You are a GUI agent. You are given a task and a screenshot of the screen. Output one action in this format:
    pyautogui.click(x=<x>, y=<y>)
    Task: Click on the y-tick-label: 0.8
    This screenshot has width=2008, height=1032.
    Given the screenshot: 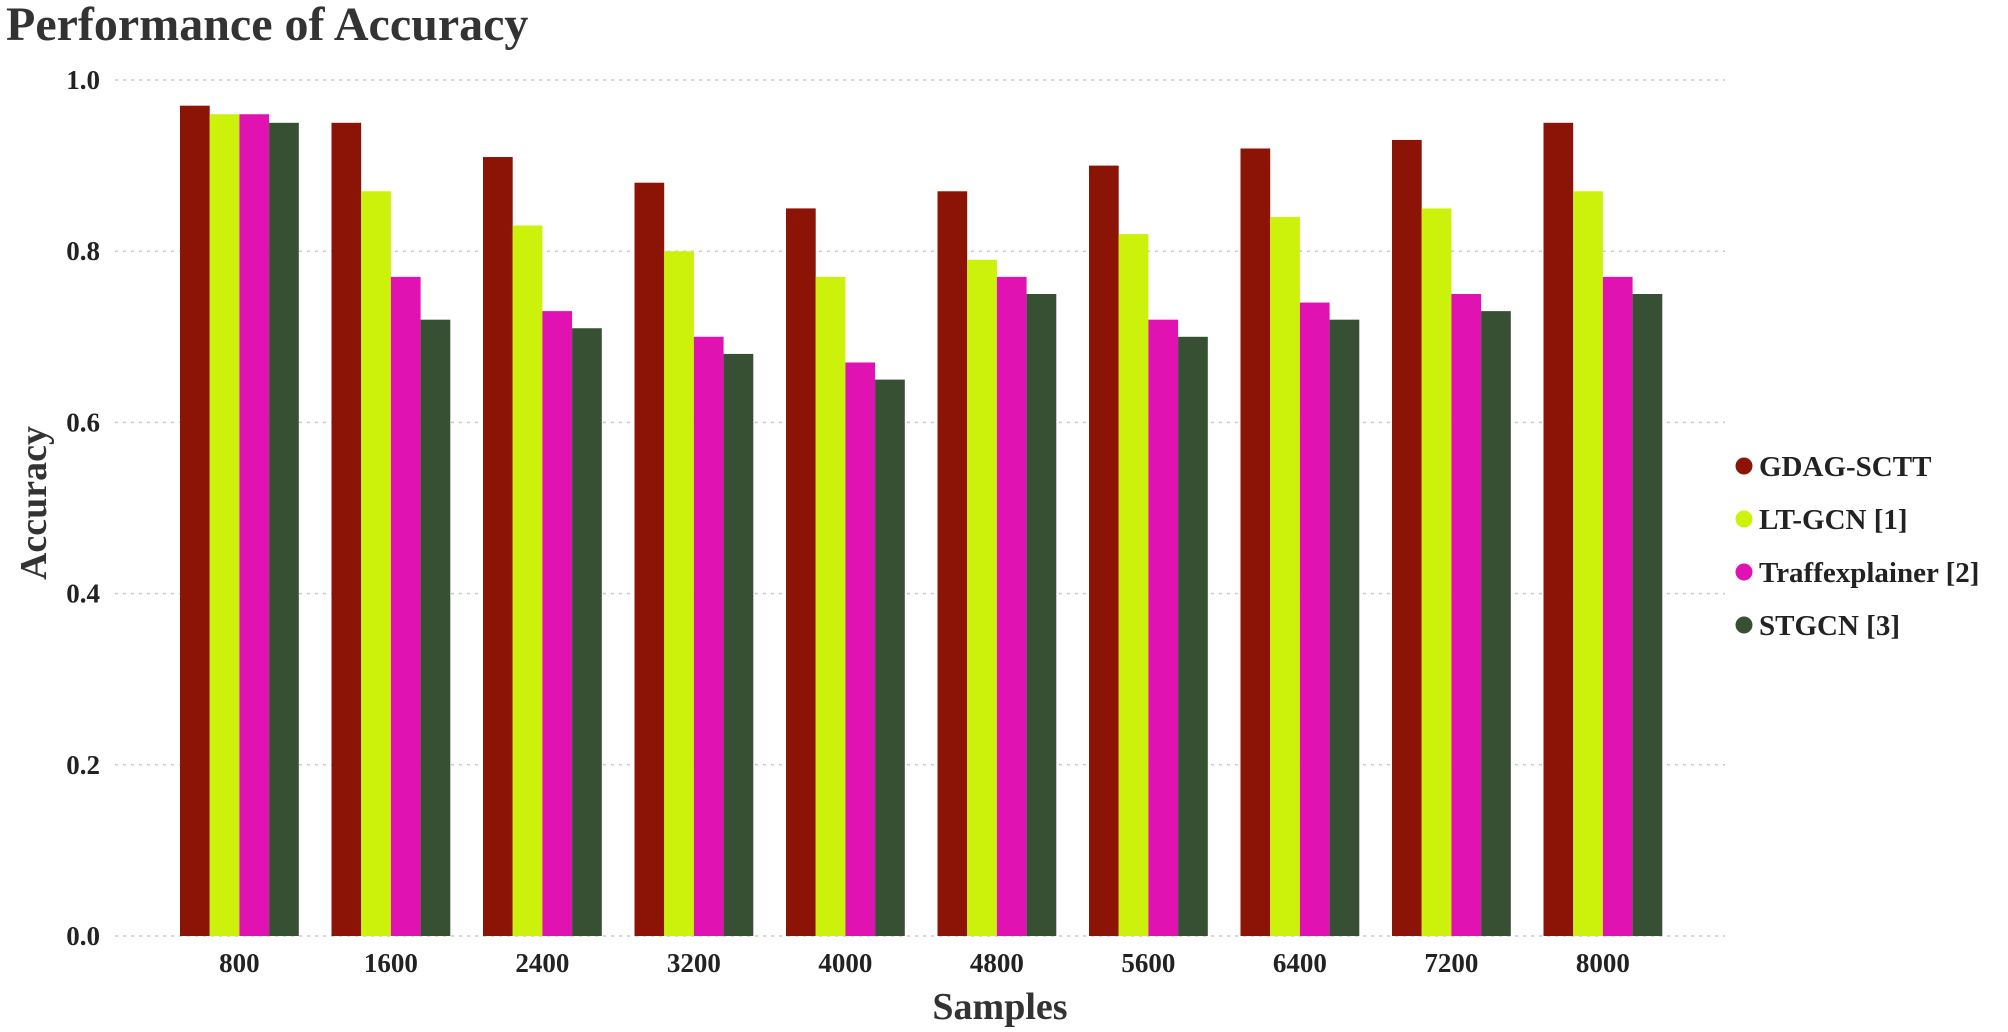 What is the action you would take?
    pyautogui.click(x=83, y=251)
    